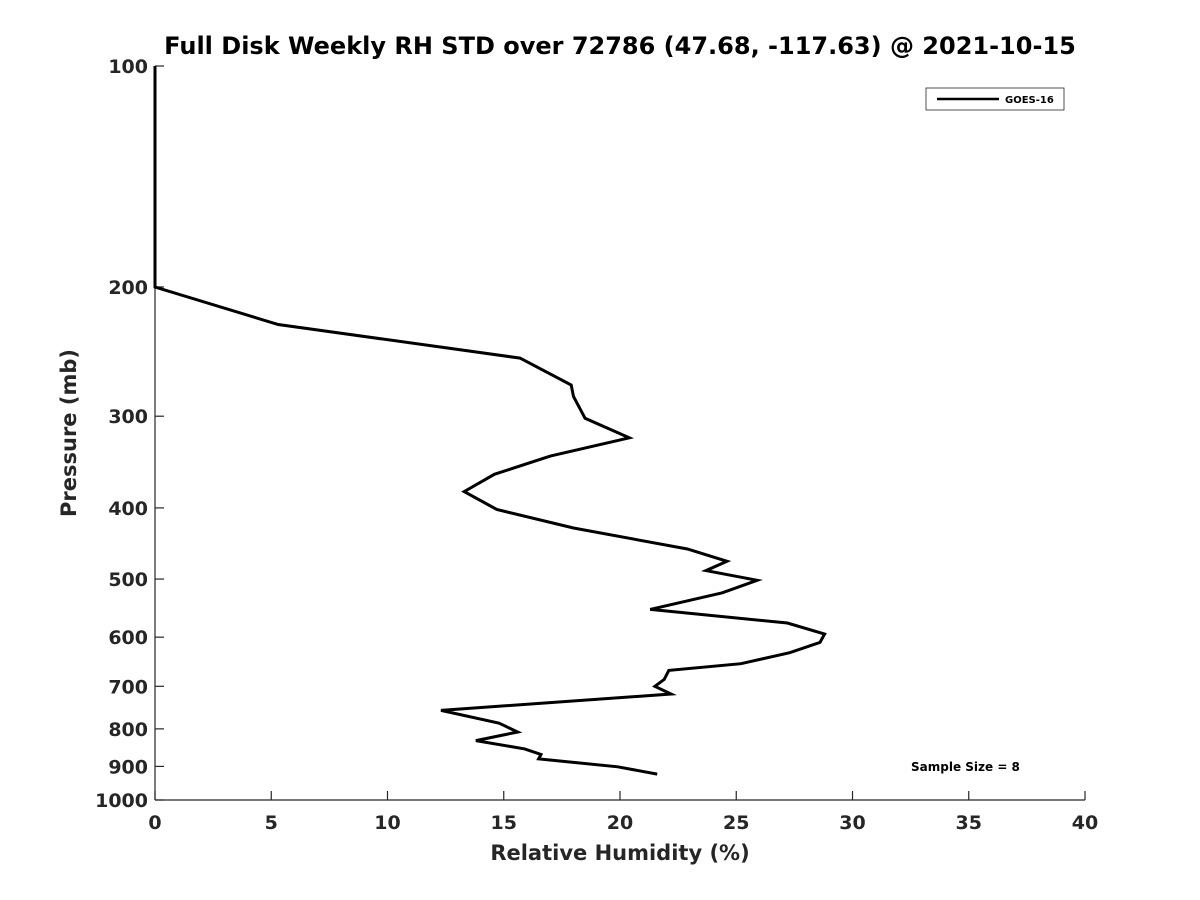  Describe the element at coordinates (128, 767) in the screenshot. I see `y-tick-label: 900` at that location.